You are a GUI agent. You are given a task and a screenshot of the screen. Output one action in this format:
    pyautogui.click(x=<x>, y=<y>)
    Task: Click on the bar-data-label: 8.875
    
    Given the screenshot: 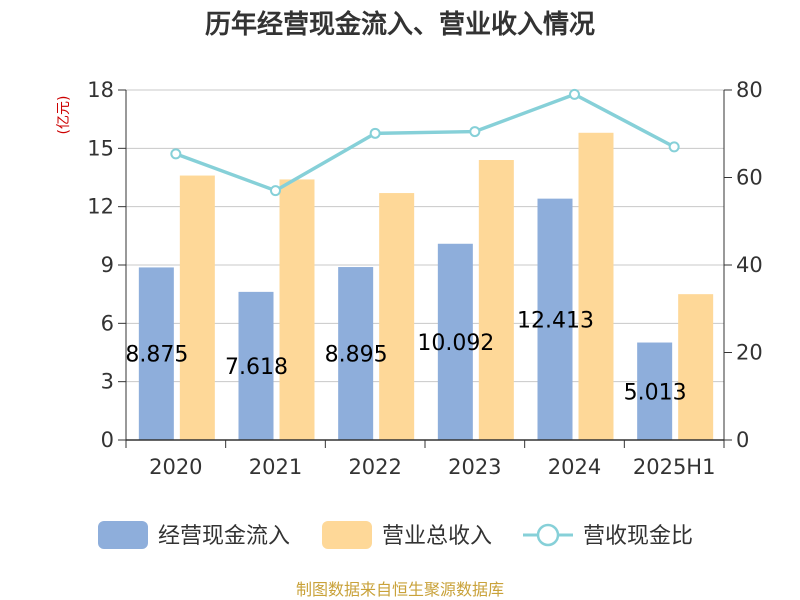 What is the action you would take?
    pyautogui.click(x=156, y=355)
    